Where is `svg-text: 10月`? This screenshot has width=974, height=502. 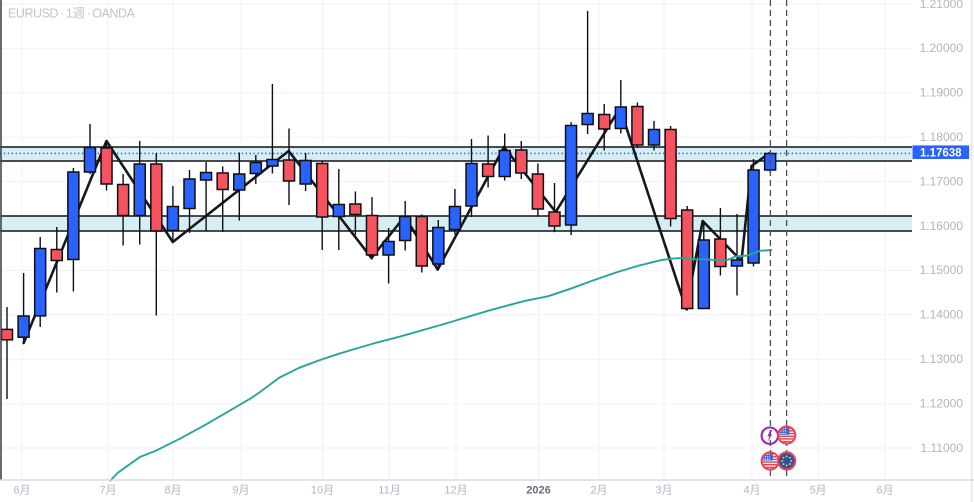
svg-text: 10月 is located at coordinates (322, 491).